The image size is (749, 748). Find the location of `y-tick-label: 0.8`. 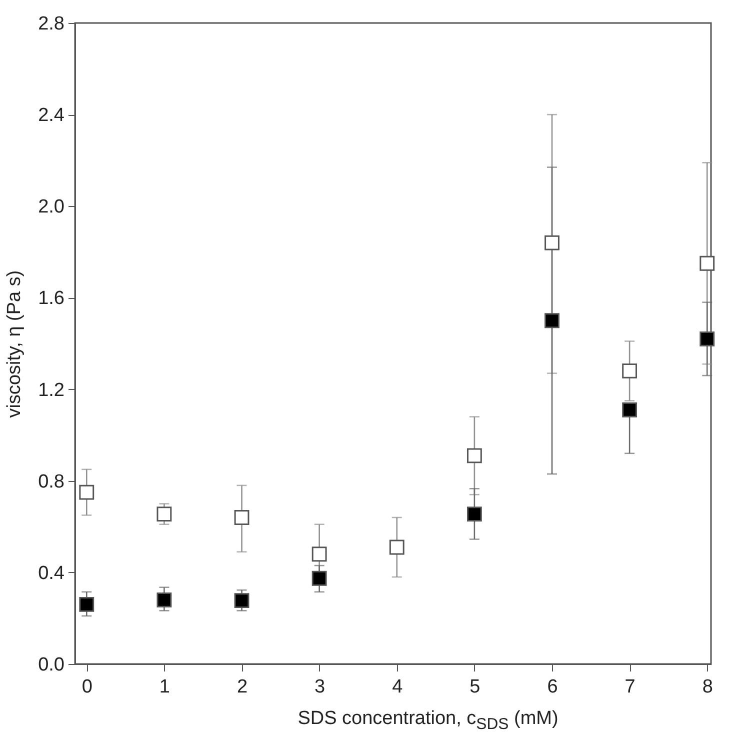

y-tick-label: 0.8 is located at coordinates (51, 481).